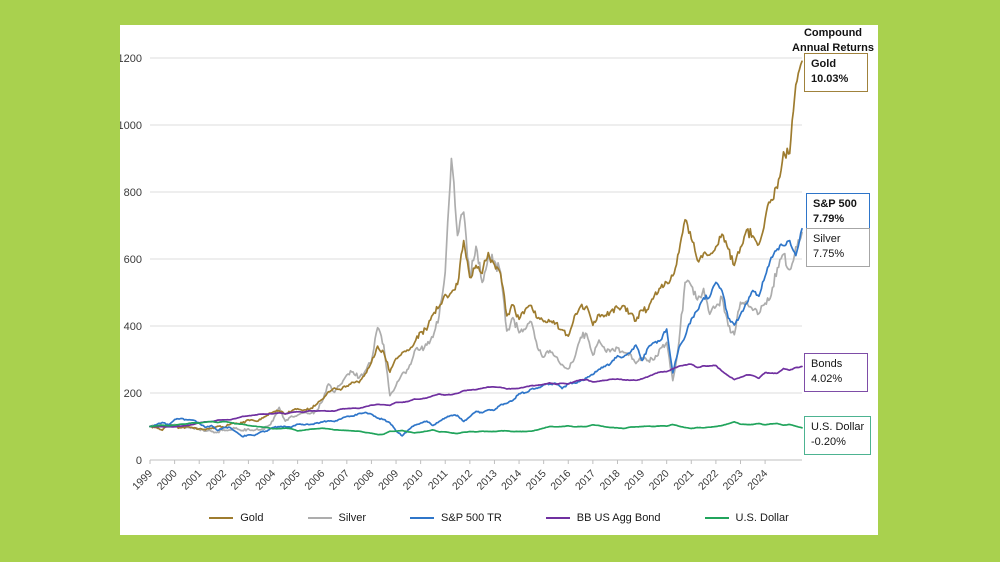  I want to click on x-tick-label: 2015, so click(536, 480).